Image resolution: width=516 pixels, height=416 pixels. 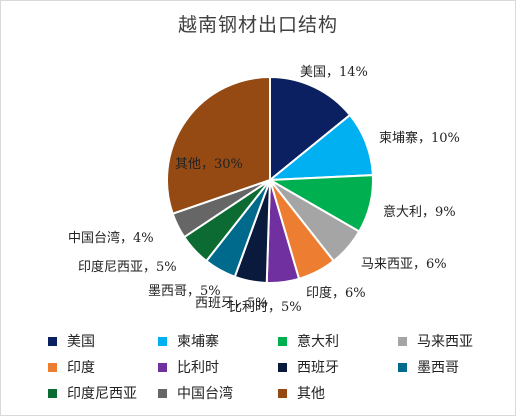 What do you see at coordinates (111, 238) in the screenshot?
I see `slice-label-10: 中国台湾，4%` at bounding box center [111, 238].